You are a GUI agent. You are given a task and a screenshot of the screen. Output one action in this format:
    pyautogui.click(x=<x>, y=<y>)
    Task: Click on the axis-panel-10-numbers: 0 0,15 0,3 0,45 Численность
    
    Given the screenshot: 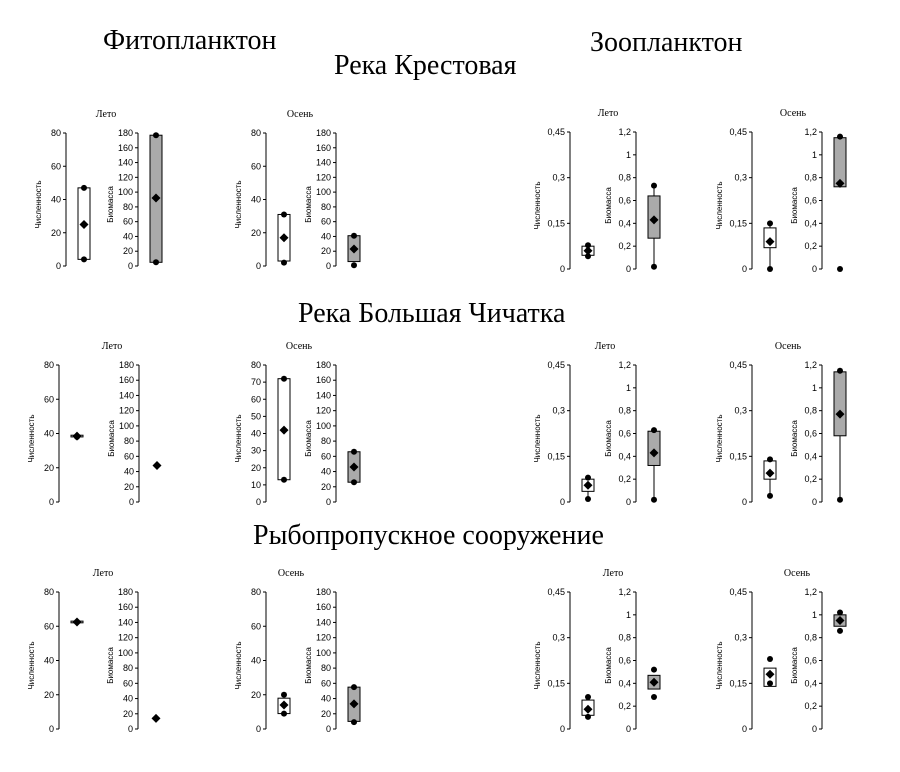 What is the action you would take?
    pyautogui.click(x=564, y=660)
    